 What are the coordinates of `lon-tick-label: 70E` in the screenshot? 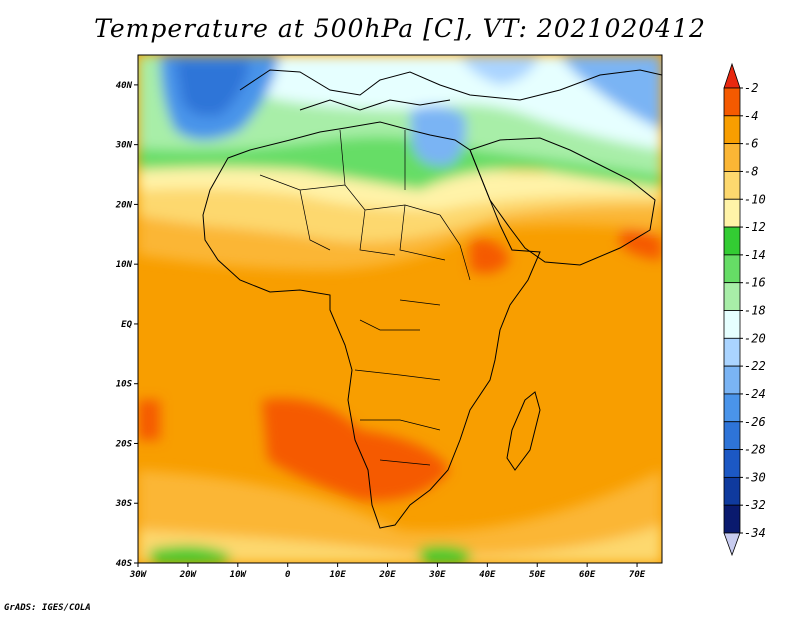 It's located at (637, 575).